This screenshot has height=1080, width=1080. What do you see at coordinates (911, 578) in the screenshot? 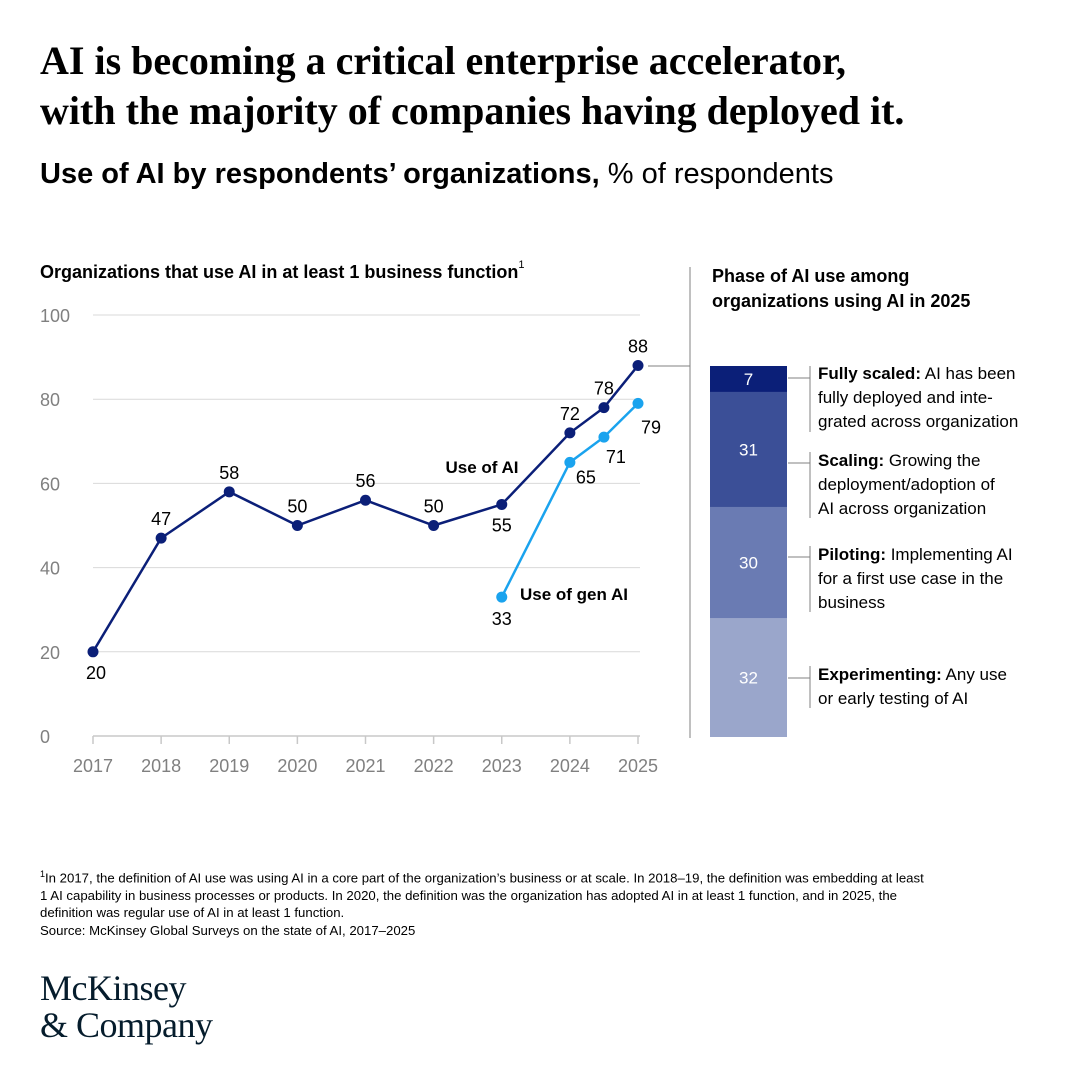
I see `phase-piloting-line-2: for a first use case in the` at bounding box center [911, 578].